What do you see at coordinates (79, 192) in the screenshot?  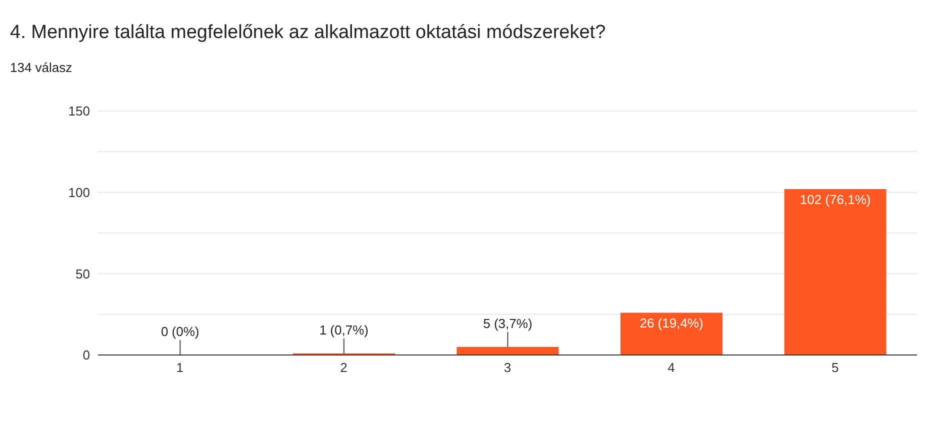 I see `y-tick-label: 100` at bounding box center [79, 192].